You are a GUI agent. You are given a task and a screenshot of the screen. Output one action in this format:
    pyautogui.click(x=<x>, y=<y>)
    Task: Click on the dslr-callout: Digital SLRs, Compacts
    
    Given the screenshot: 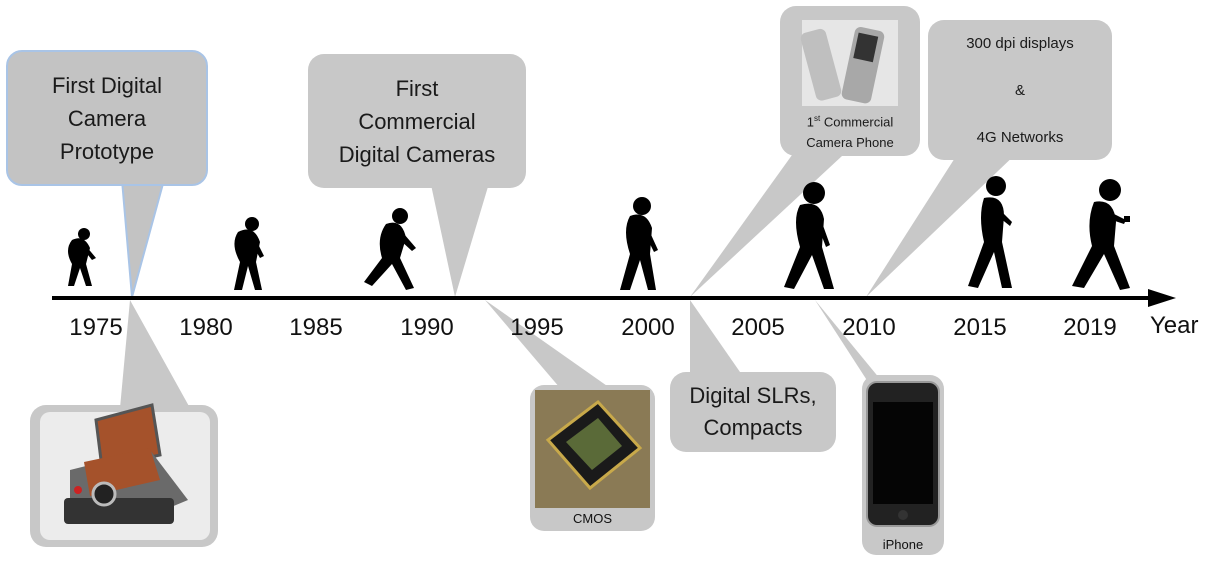 What is the action you would take?
    pyautogui.click(x=753, y=412)
    